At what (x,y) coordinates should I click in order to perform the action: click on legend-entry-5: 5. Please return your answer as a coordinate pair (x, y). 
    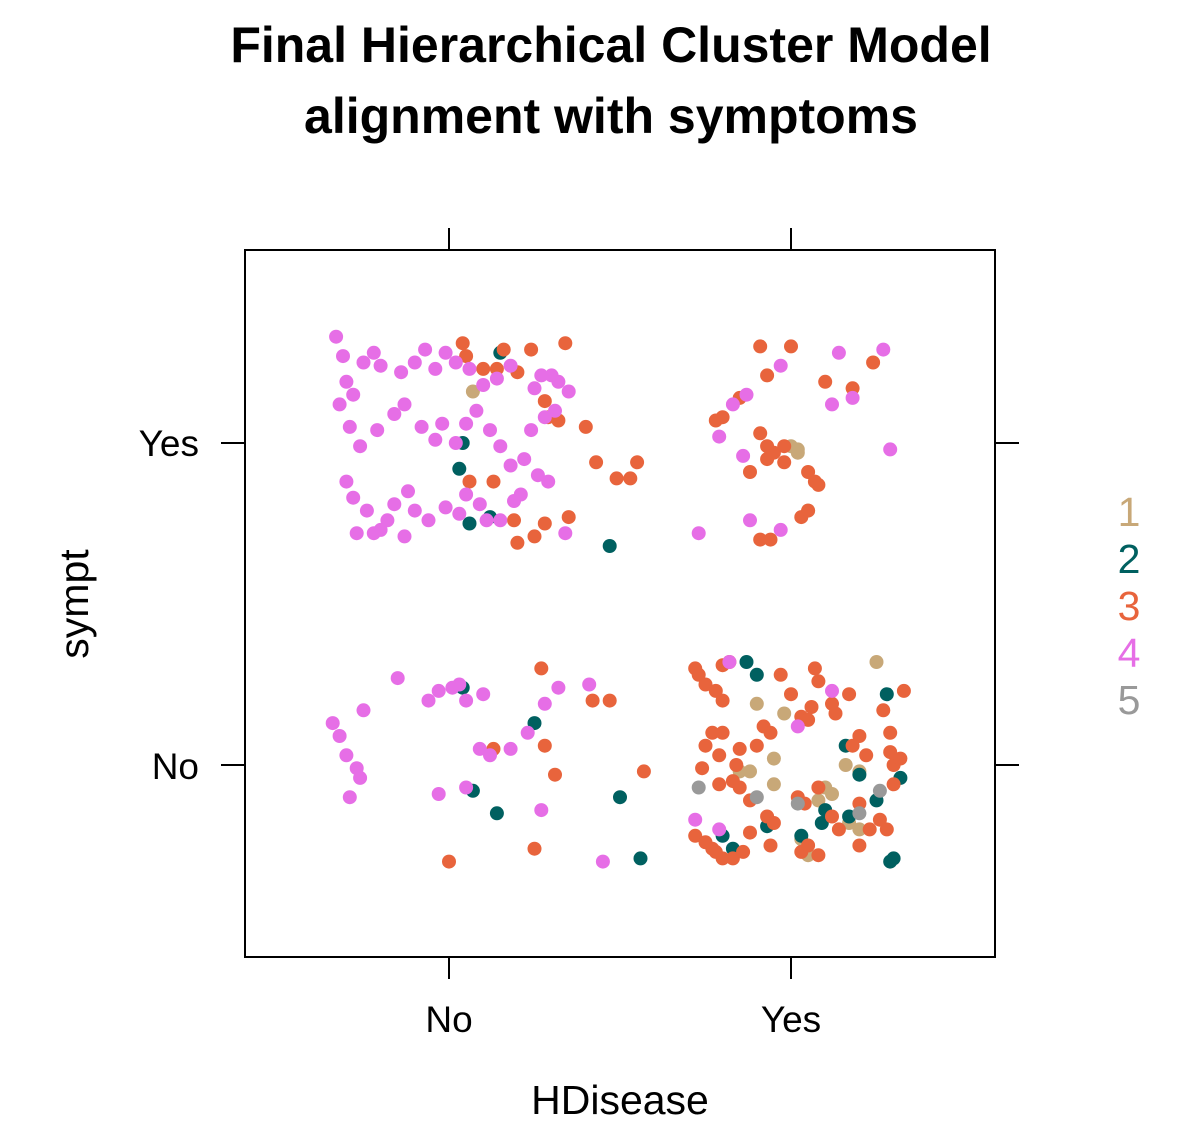
    Looking at the image, I should click on (1129, 700).